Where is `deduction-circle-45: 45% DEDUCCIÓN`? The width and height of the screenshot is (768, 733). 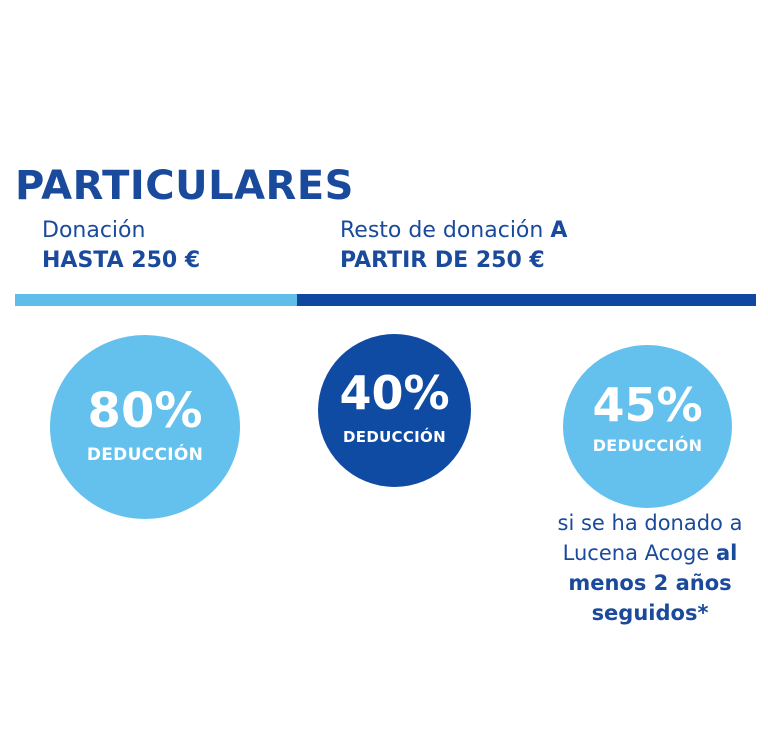
deduction-circle-45: 45% DEDUCCIÓN is located at coordinates (647, 426).